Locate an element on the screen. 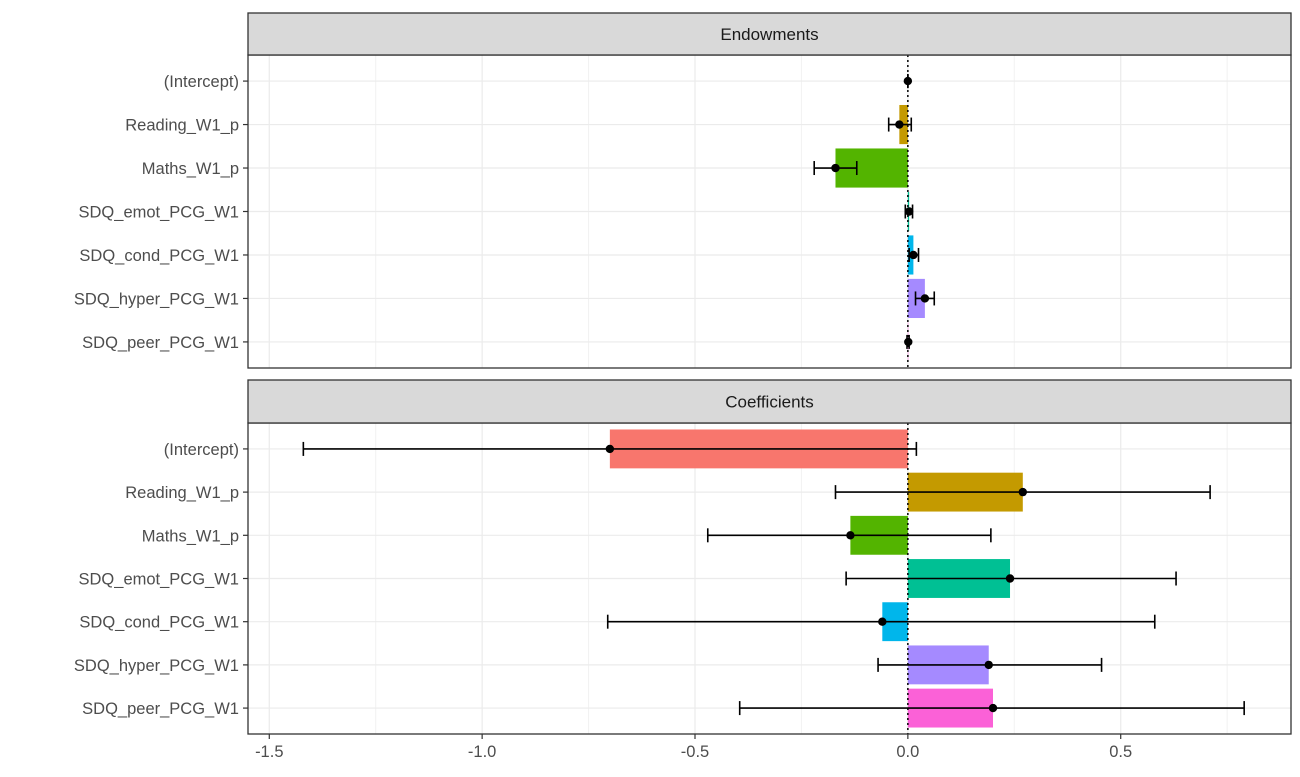  x-tick-label: 0.5 is located at coordinates (1120, 752).